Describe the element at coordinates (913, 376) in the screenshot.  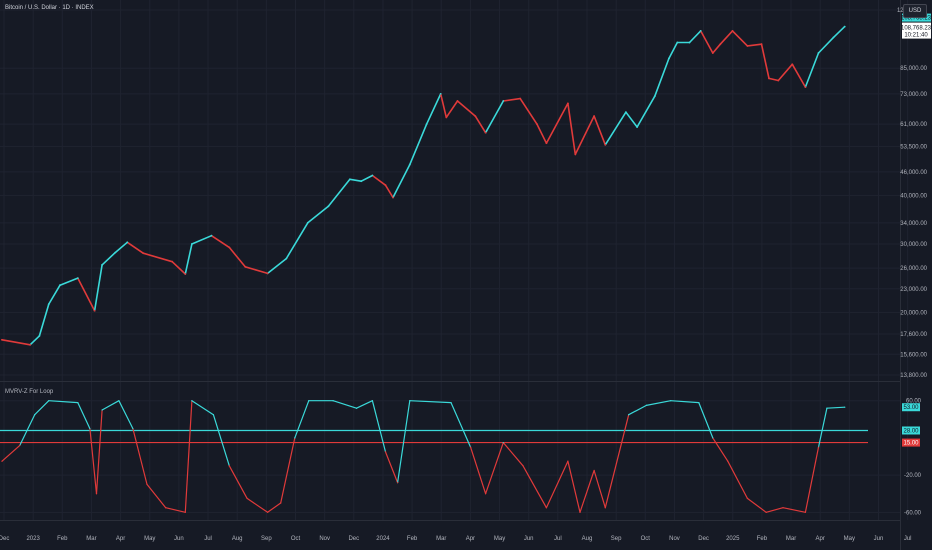
I see `price-tick-label: 13,800.00` at that location.